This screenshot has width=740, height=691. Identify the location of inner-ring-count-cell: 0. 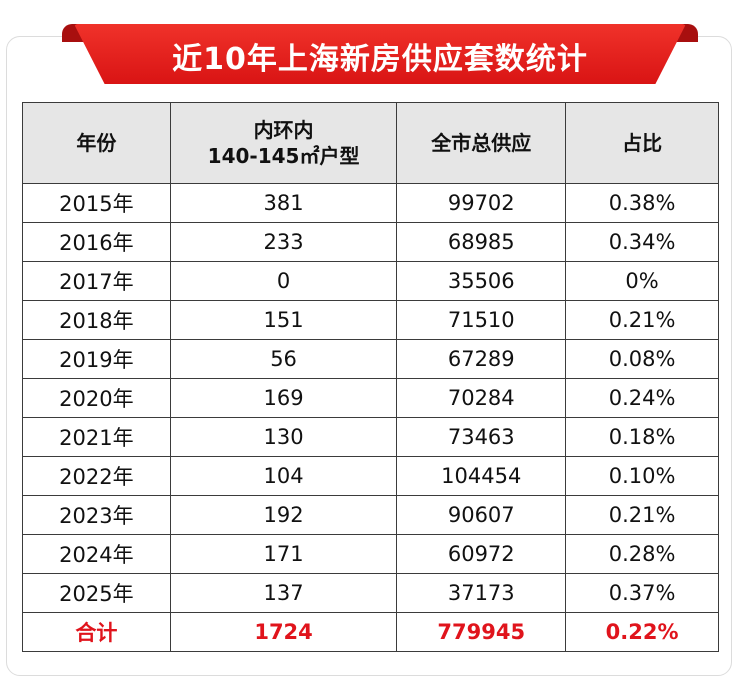
(283, 281).